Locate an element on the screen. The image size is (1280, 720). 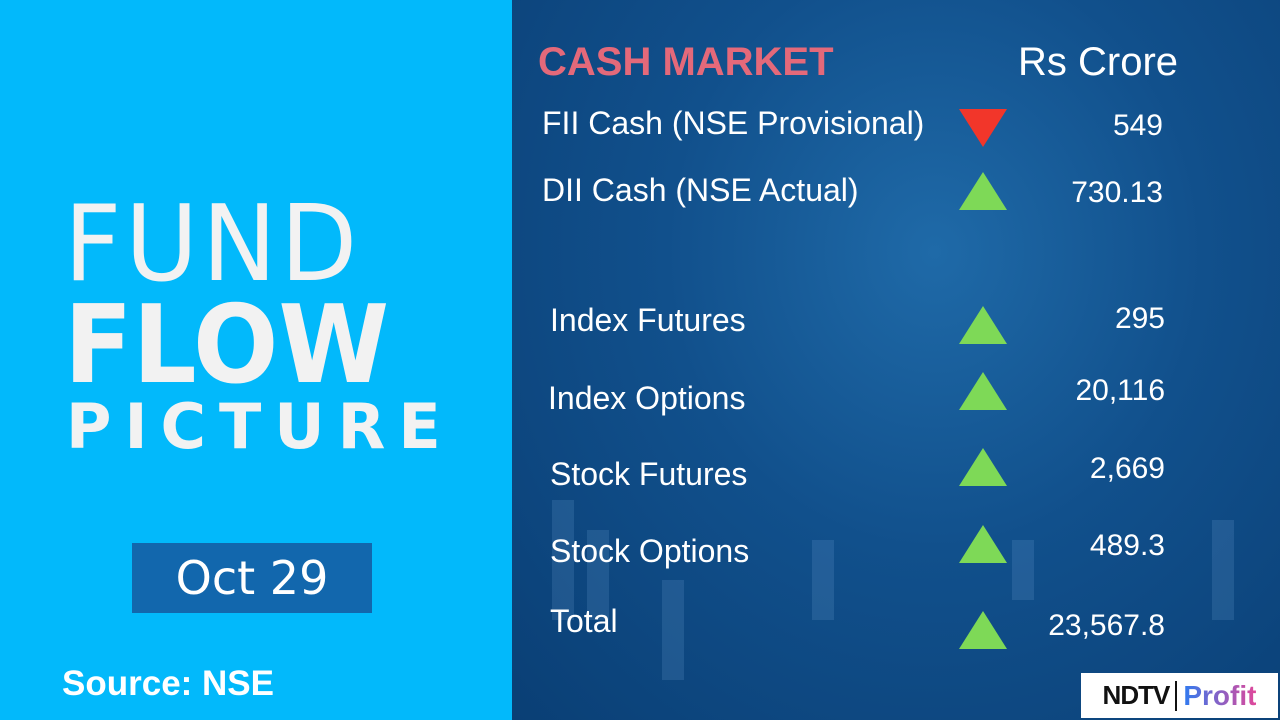
row-index-futures: Index Futures 295 is located at coordinates (640, 323).